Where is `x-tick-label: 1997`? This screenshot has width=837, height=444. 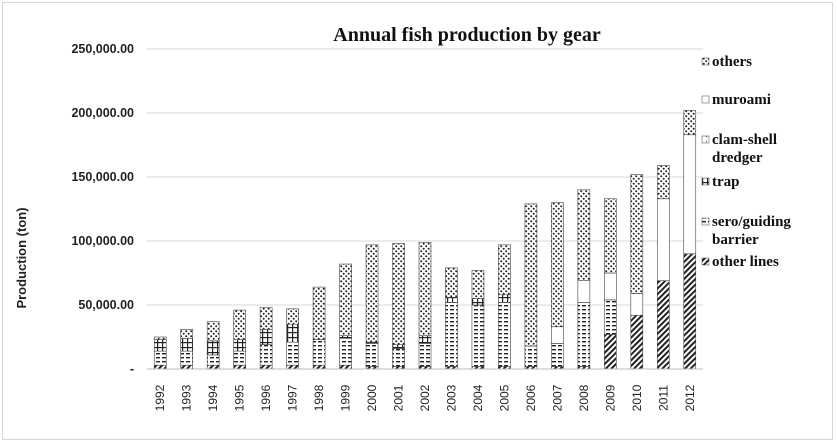 x-tick-label: 1997 is located at coordinates (293, 397).